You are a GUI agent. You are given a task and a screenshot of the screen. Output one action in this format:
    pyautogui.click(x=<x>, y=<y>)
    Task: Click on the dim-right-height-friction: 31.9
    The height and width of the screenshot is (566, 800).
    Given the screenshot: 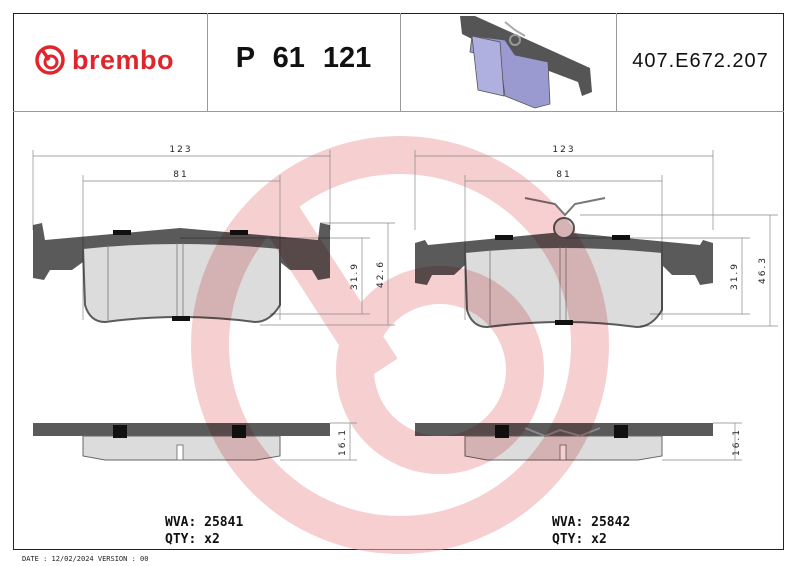 What is the action you would take?
    pyautogui.click(x=735, y=276)
    